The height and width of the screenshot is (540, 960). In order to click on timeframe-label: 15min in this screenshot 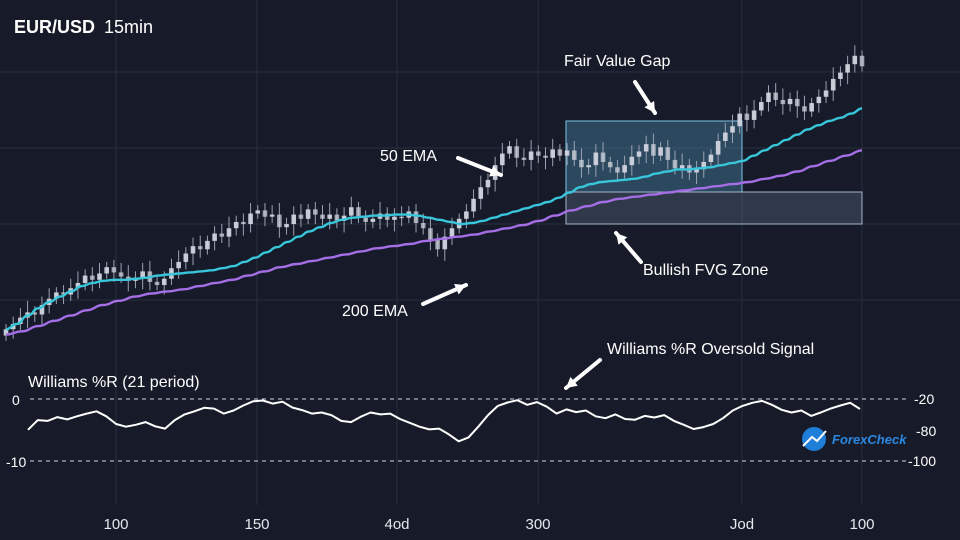, I will do `click(128, 27)`.